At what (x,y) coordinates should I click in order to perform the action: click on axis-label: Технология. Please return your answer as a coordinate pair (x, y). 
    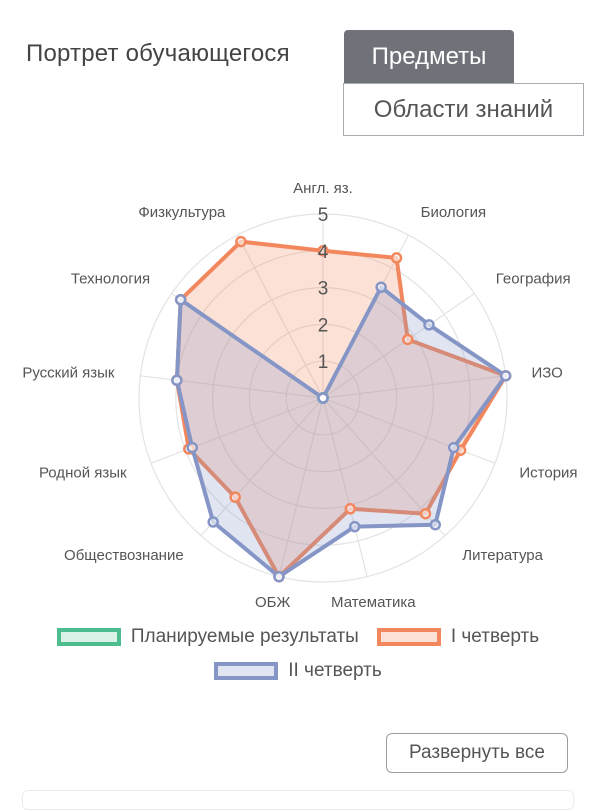
    Looking at the image, I should click on (110, 279).